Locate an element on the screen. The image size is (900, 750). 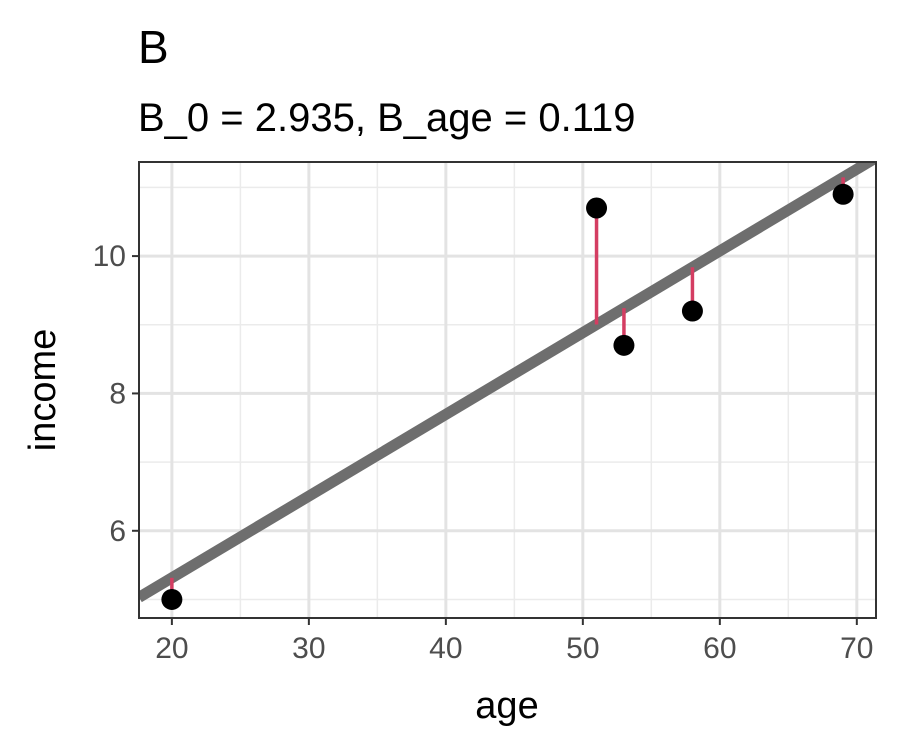
x-tick-label: 40 is located at coordinates (445, 648).